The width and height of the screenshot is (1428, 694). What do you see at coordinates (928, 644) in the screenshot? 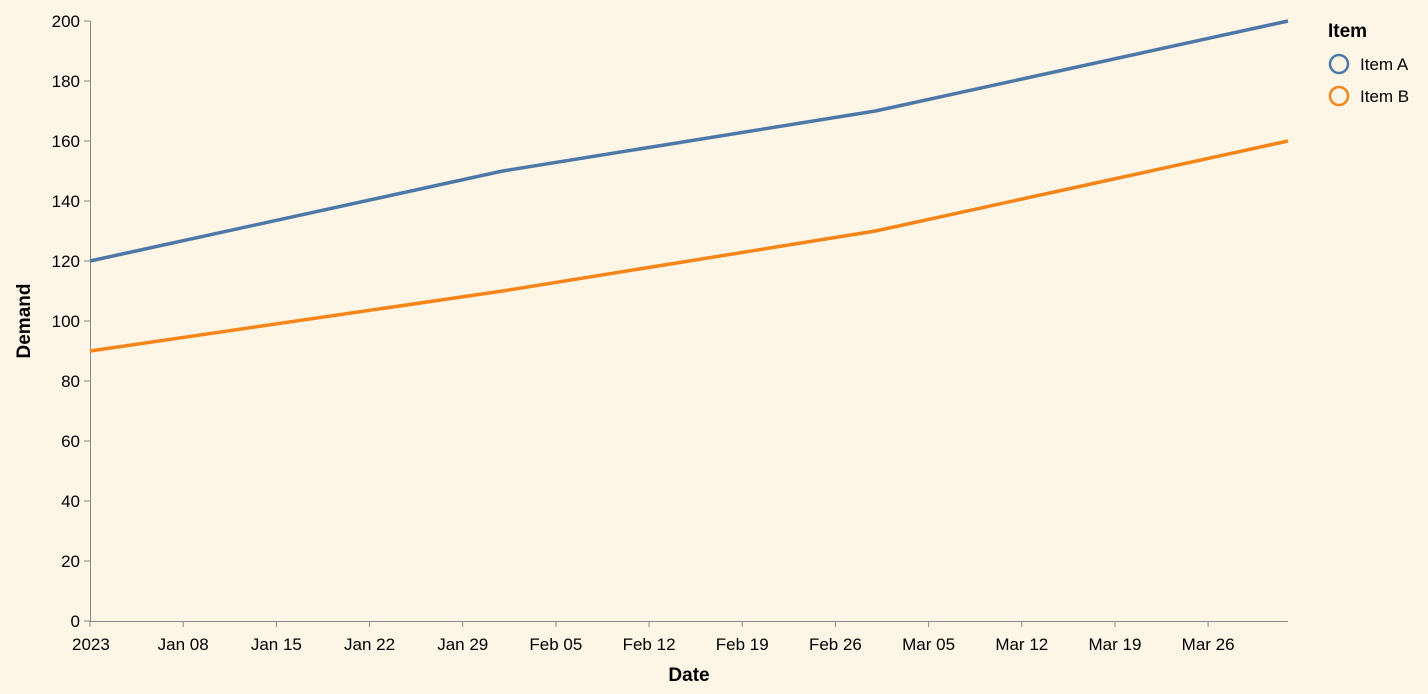
I see `x-tick-label: Mar 05` at bounding box center [928, 644].